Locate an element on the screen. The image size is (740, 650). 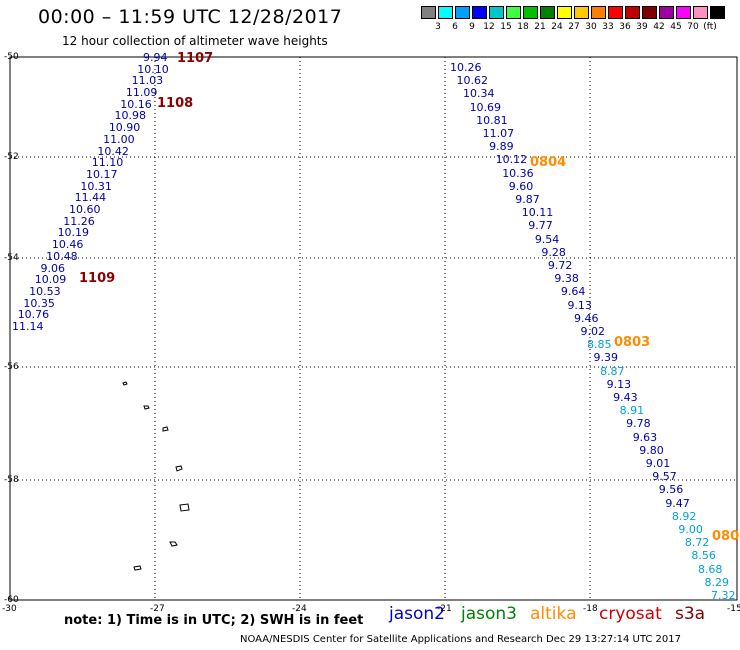
wave-height-value: 10.53 is located at coordinates (45, 291).